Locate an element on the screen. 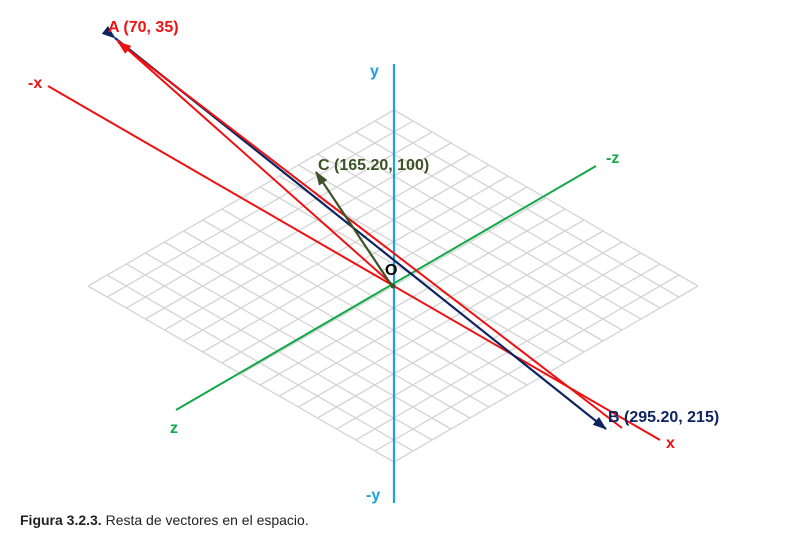 This screenshot has height=535, width=812. label-neg-x-axis: -x is located at coordinates (35, 83).